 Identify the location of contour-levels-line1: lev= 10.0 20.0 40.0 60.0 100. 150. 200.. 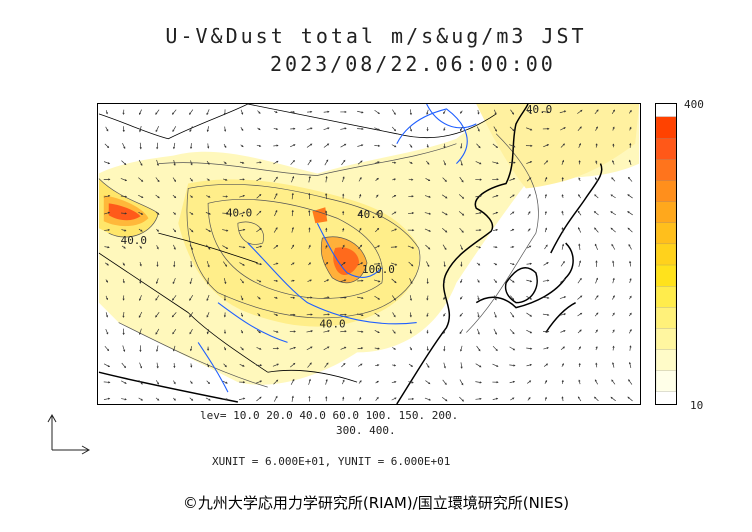
(329, 415).